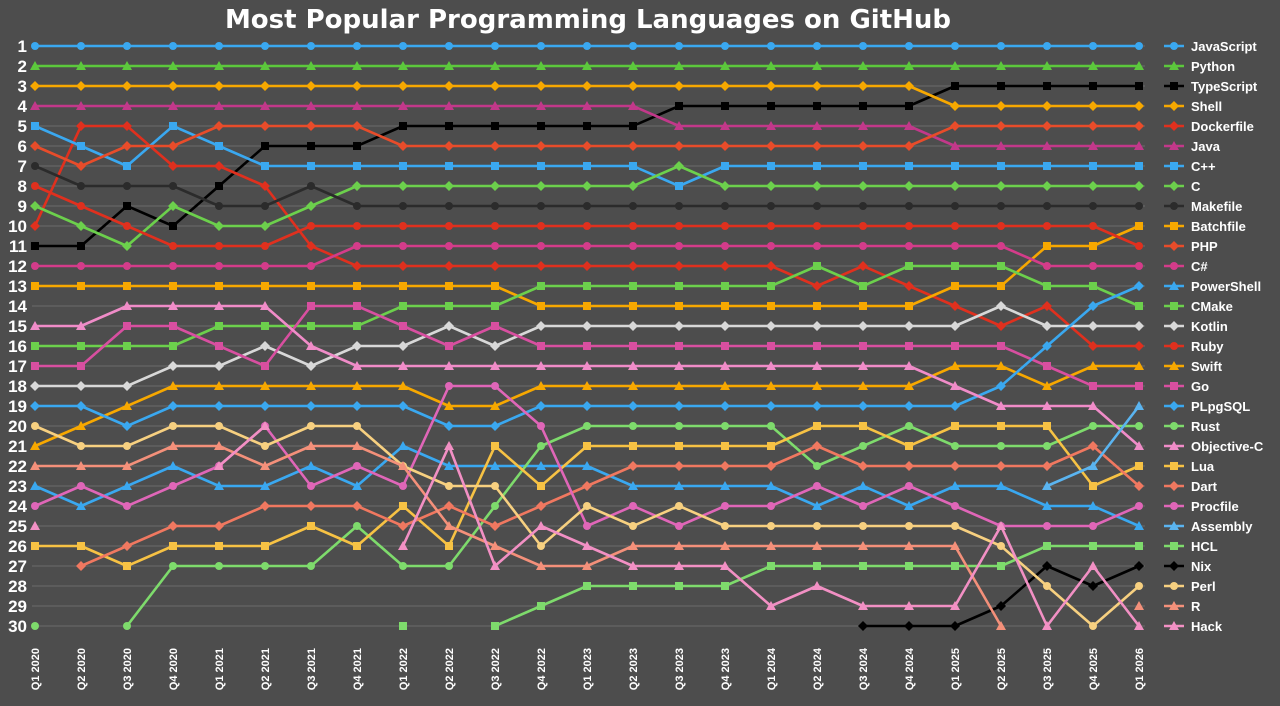 This screenshot has width=1280, height=706. I want to click on series-go, so click(587, 346).